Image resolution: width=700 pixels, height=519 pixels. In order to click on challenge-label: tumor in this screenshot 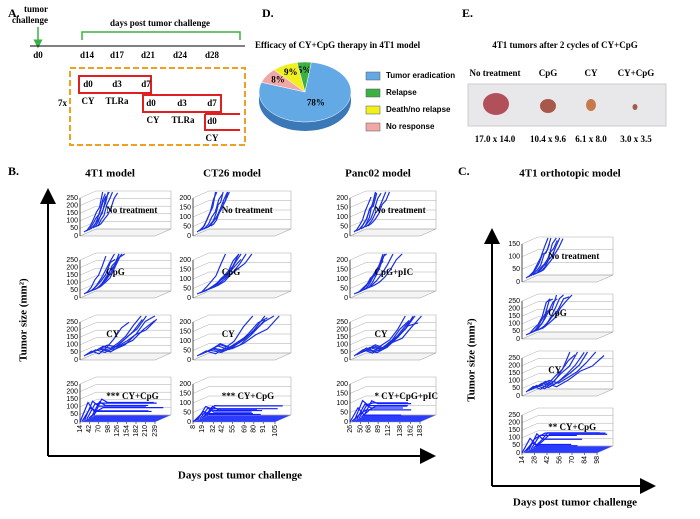, I will do `click(36, 9)`.